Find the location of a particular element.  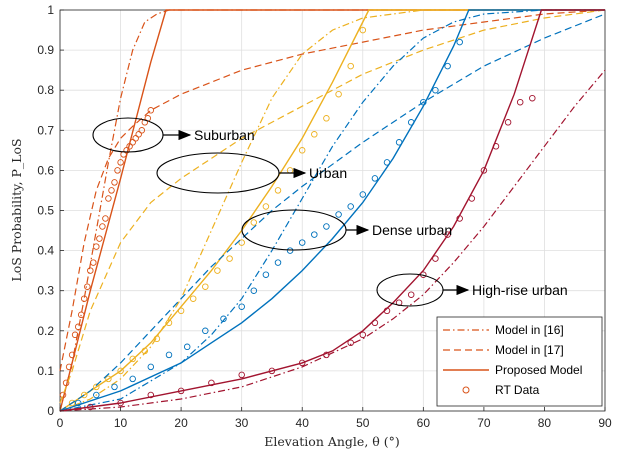

urban-annotation-label: Urban is located at coordinates (328, 173).